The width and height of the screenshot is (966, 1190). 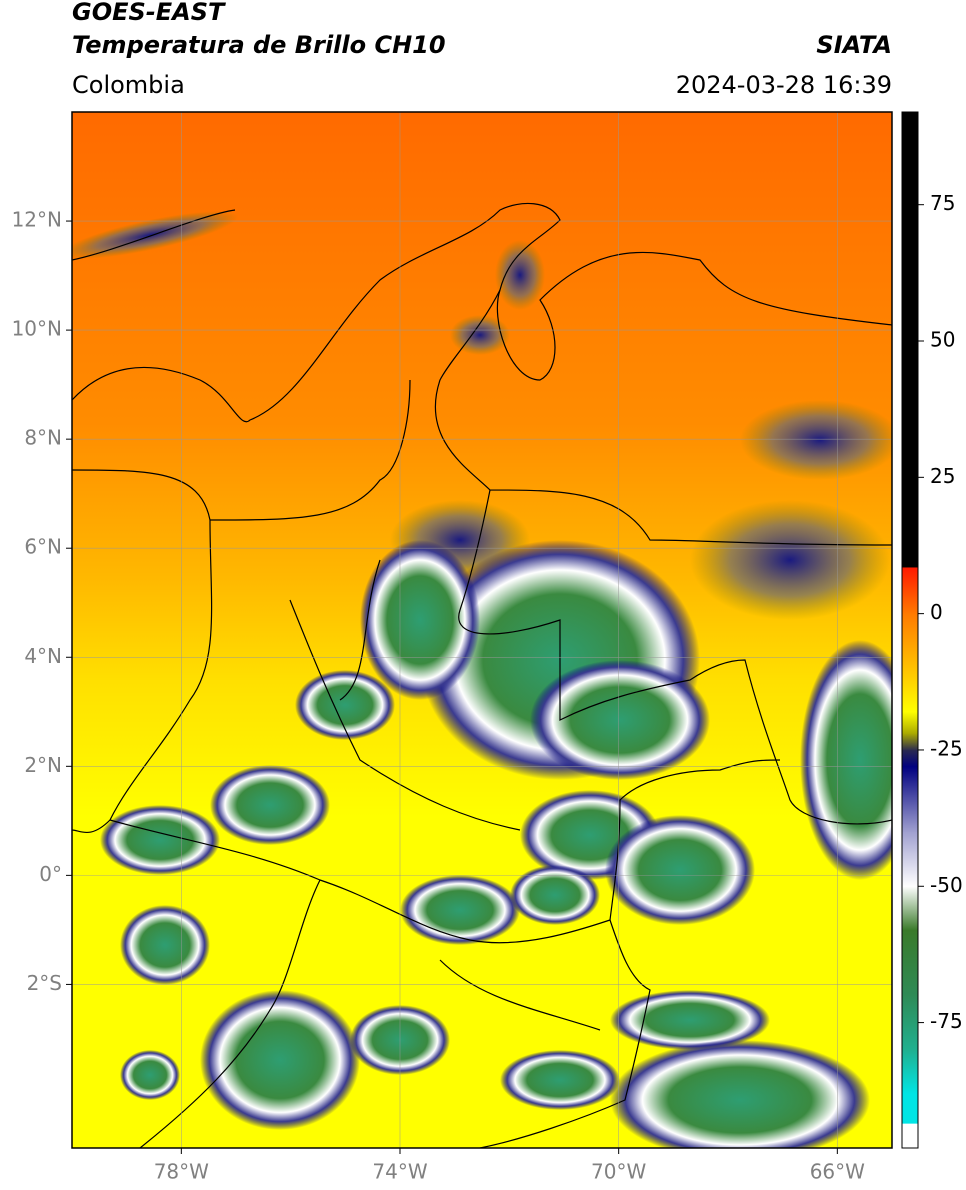 What do you see at coordinates (854, 45) in the screenshot?
I see `source: SIATA` at bounding box center [854, 45].